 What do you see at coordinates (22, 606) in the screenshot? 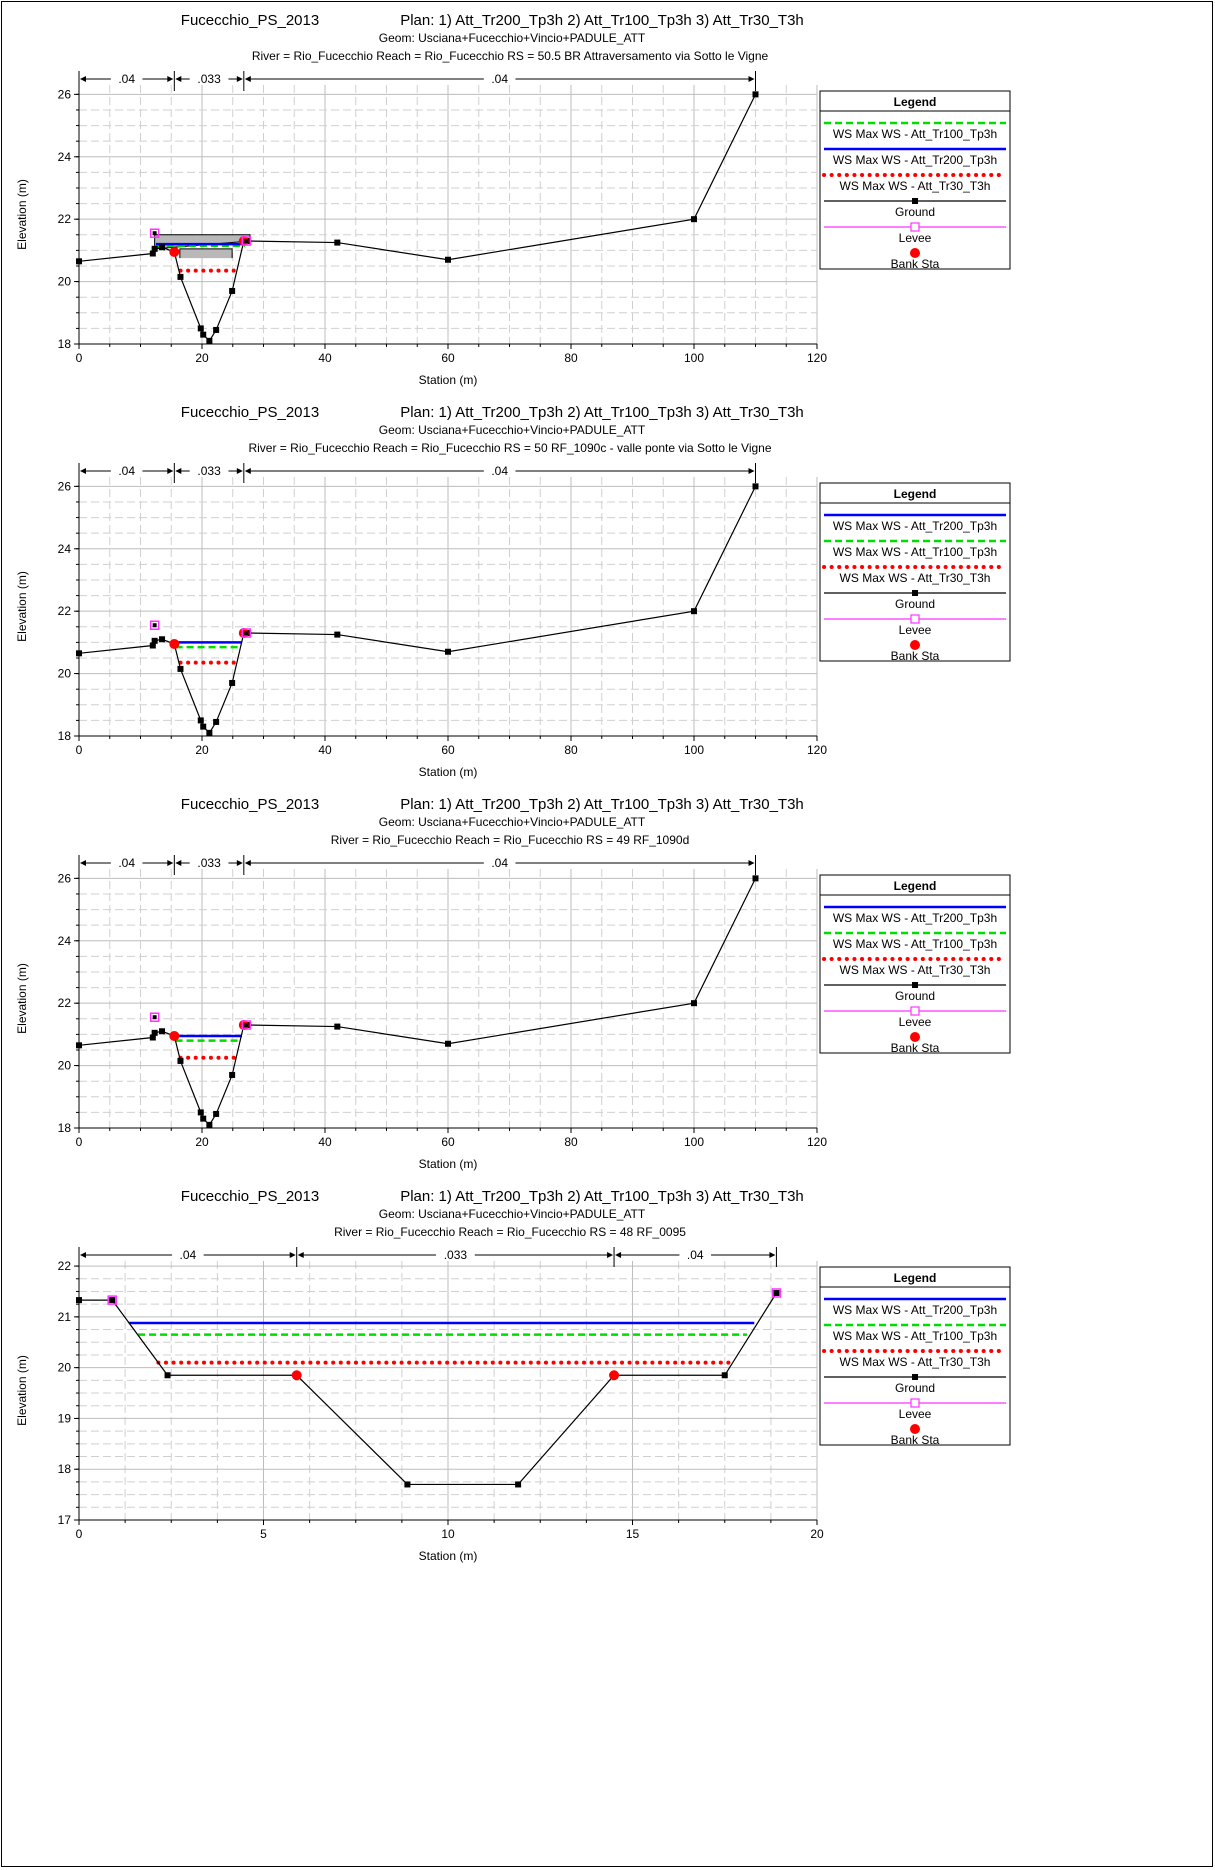
I see `y-axis-label: Elevation (m)` at bounding box center [22, 606].